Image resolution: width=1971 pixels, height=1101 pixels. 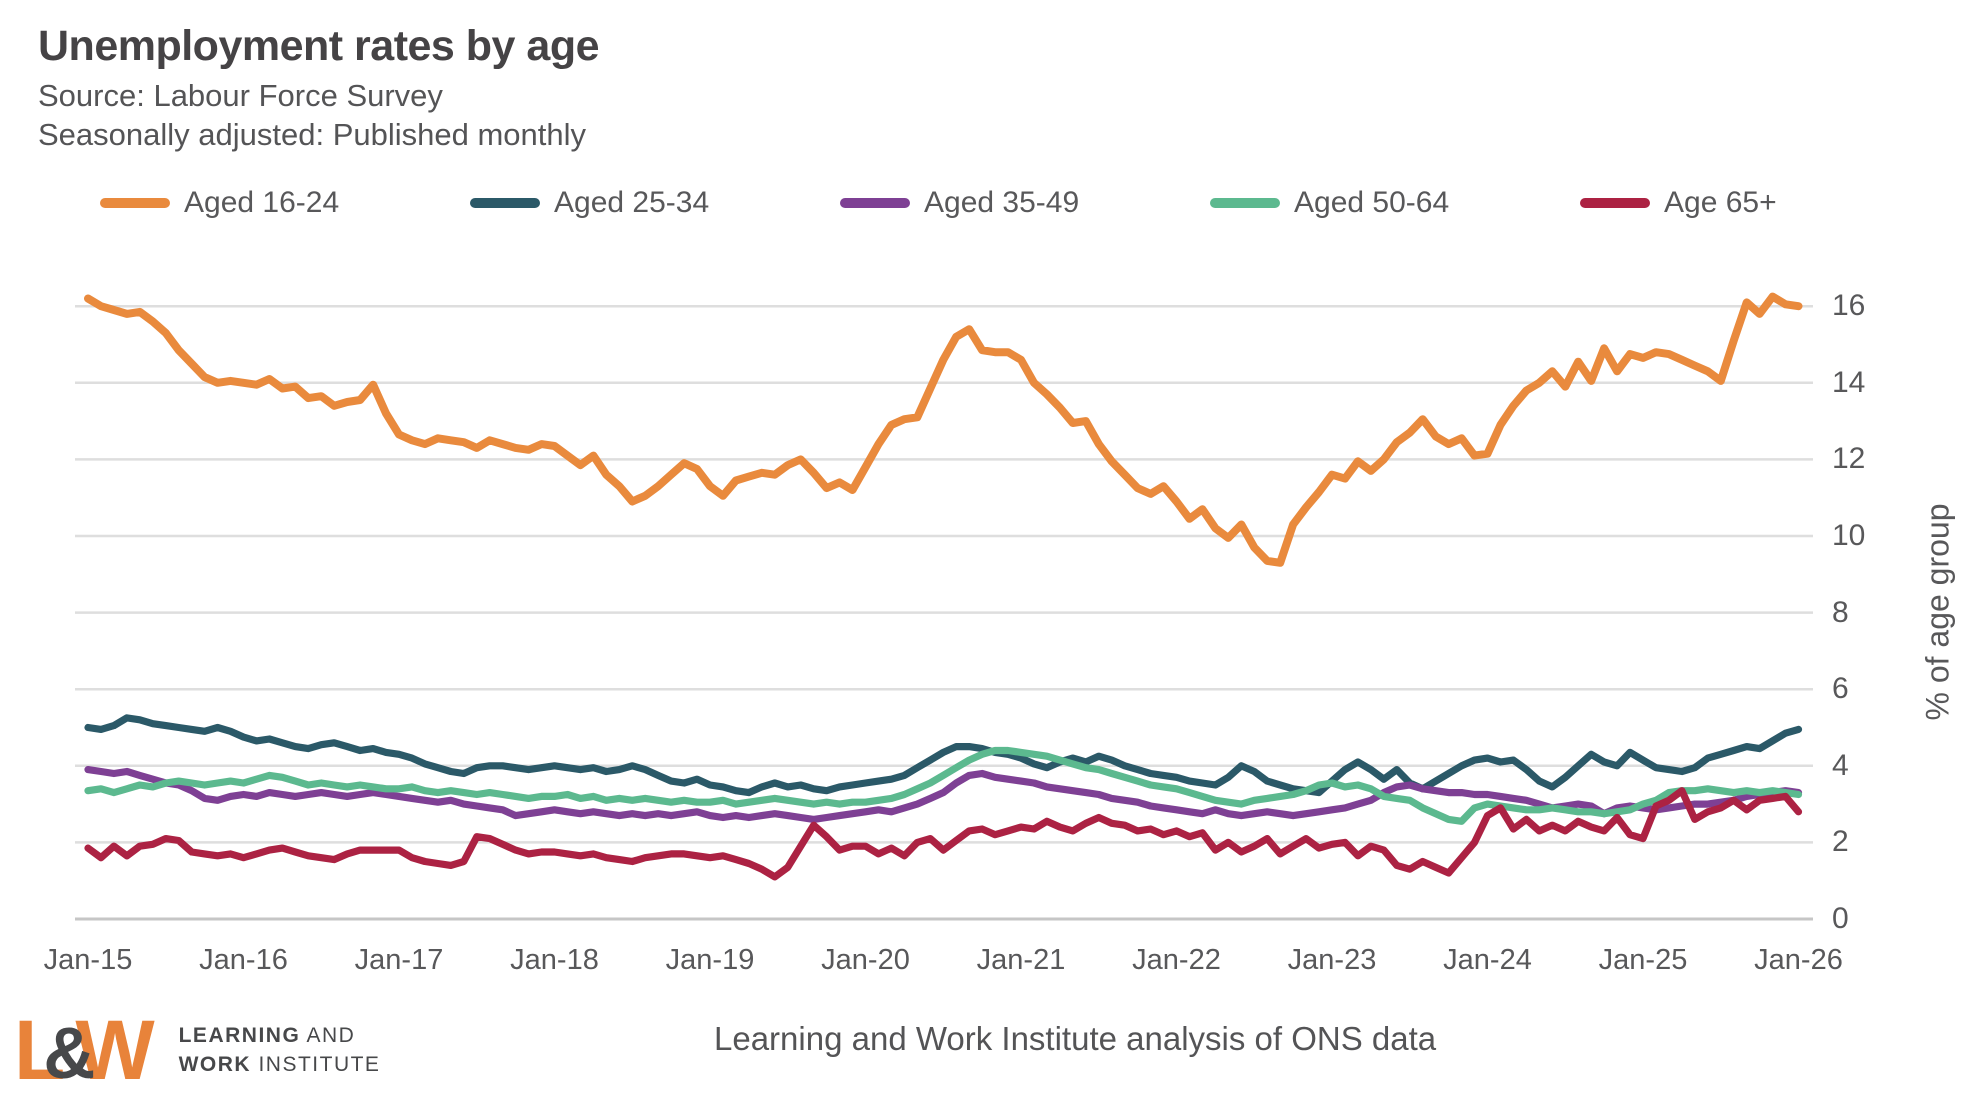 What do you see at coordinates (280, 1050) in the screenshot?
I see `logo-wordmark: LEARNING AND WORK INSTITUTE` at bounding box center [280, 1050].